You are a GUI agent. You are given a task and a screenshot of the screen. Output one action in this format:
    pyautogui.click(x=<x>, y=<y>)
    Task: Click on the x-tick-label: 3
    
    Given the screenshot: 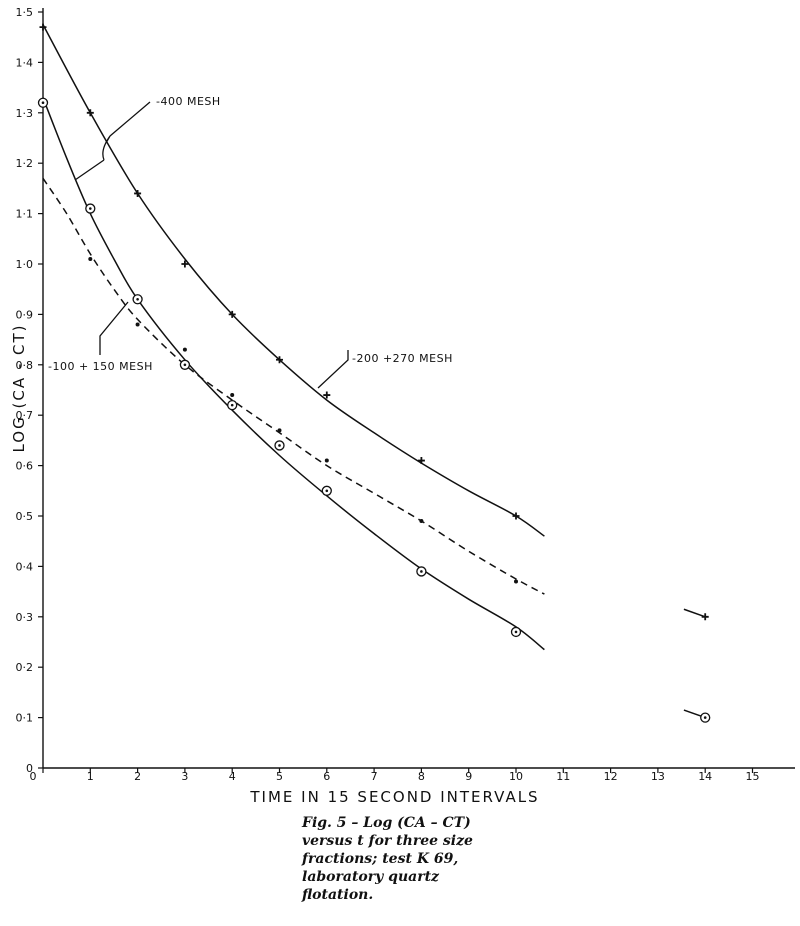 What is the action you would take?
    pyautogui.click(x=184, y=776)
    